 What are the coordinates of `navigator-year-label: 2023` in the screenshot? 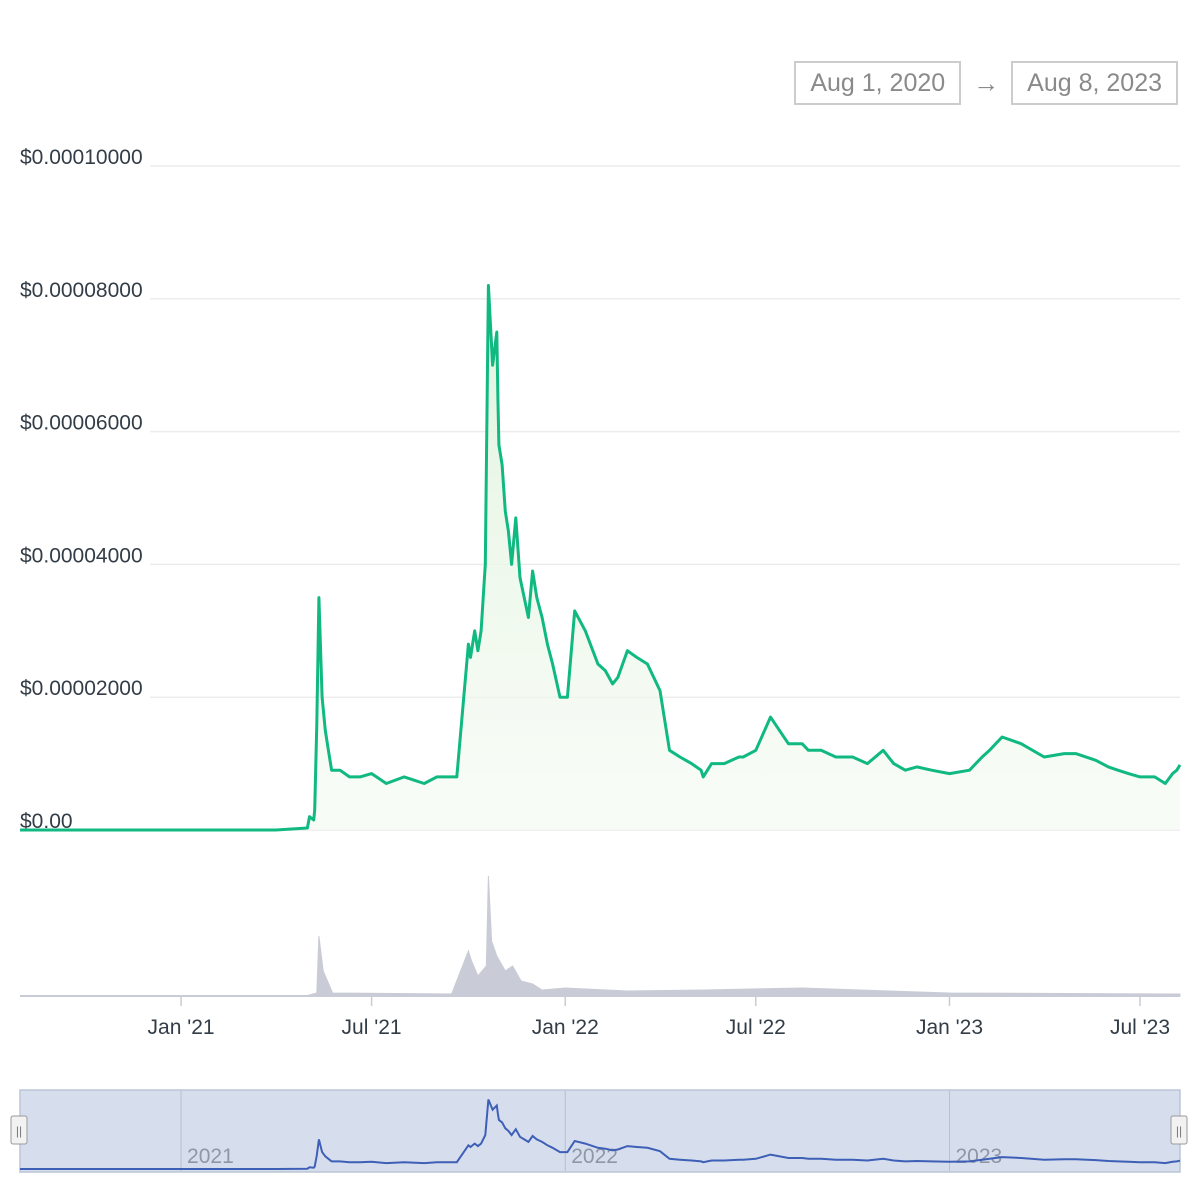 It's located at (978, 1156).